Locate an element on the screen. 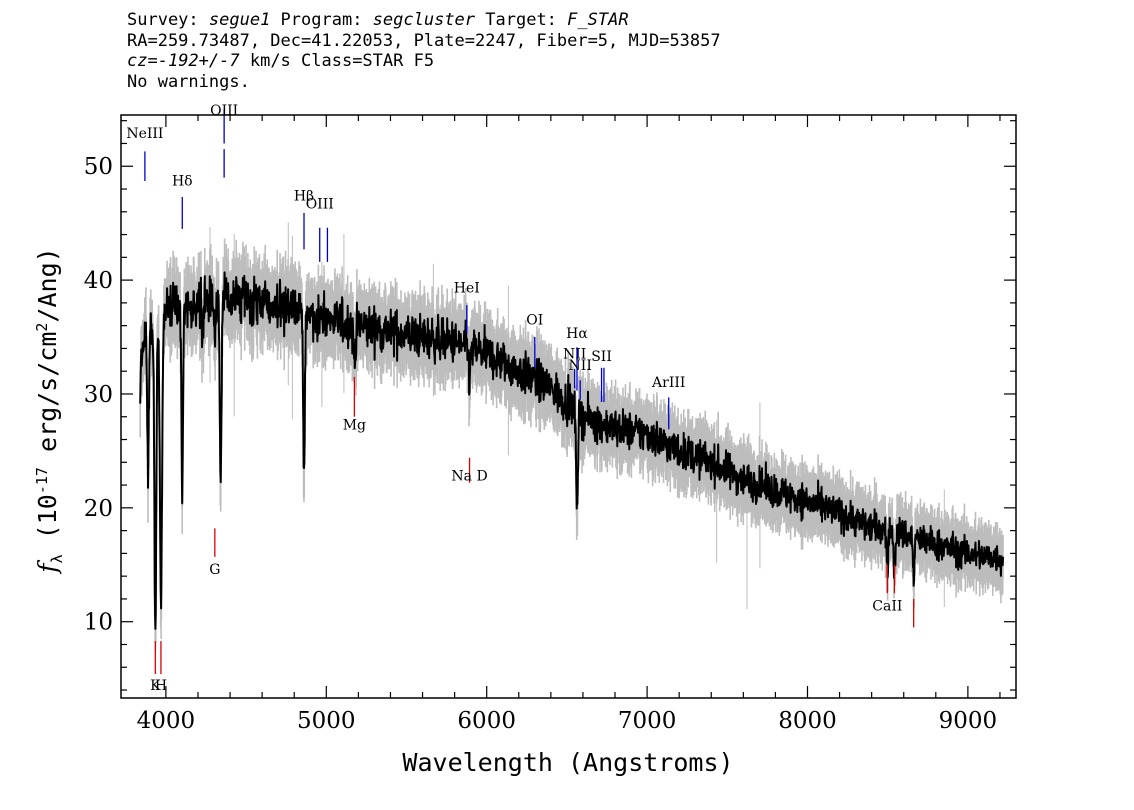 This screenshot has height=810, width=1134. survey-value: segue1 is located at coordinates (239, 20).